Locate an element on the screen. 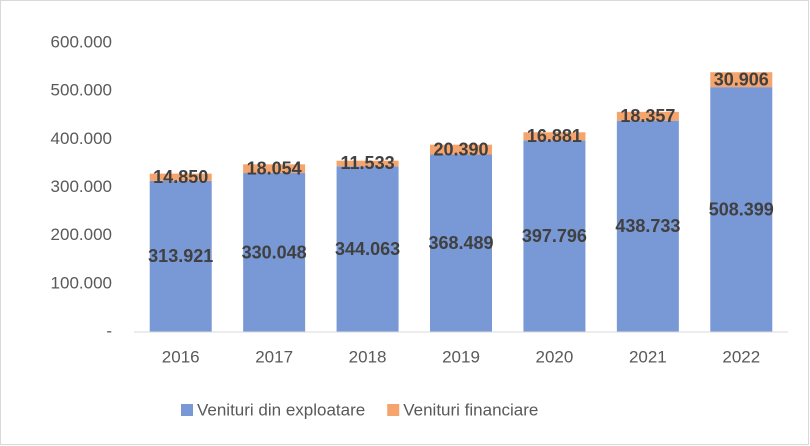 The width and height of the screenshot is (810, 446). data-label: 20.390 is located at coordinates (460, 149).